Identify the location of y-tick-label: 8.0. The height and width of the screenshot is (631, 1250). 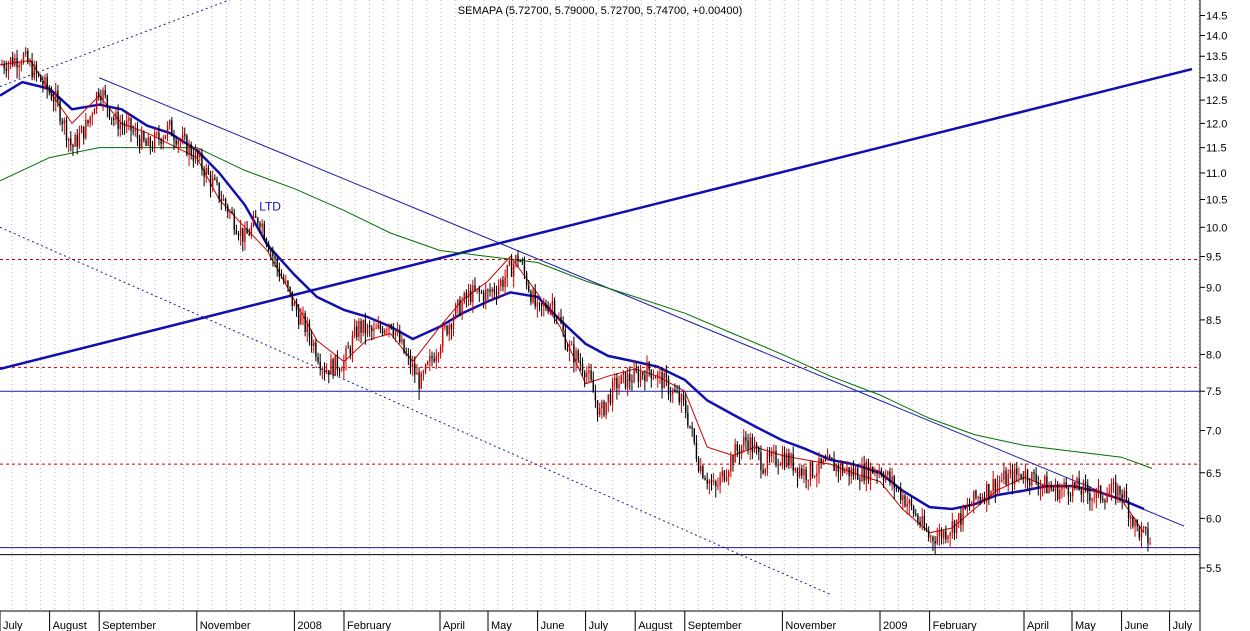
(1213, 355).